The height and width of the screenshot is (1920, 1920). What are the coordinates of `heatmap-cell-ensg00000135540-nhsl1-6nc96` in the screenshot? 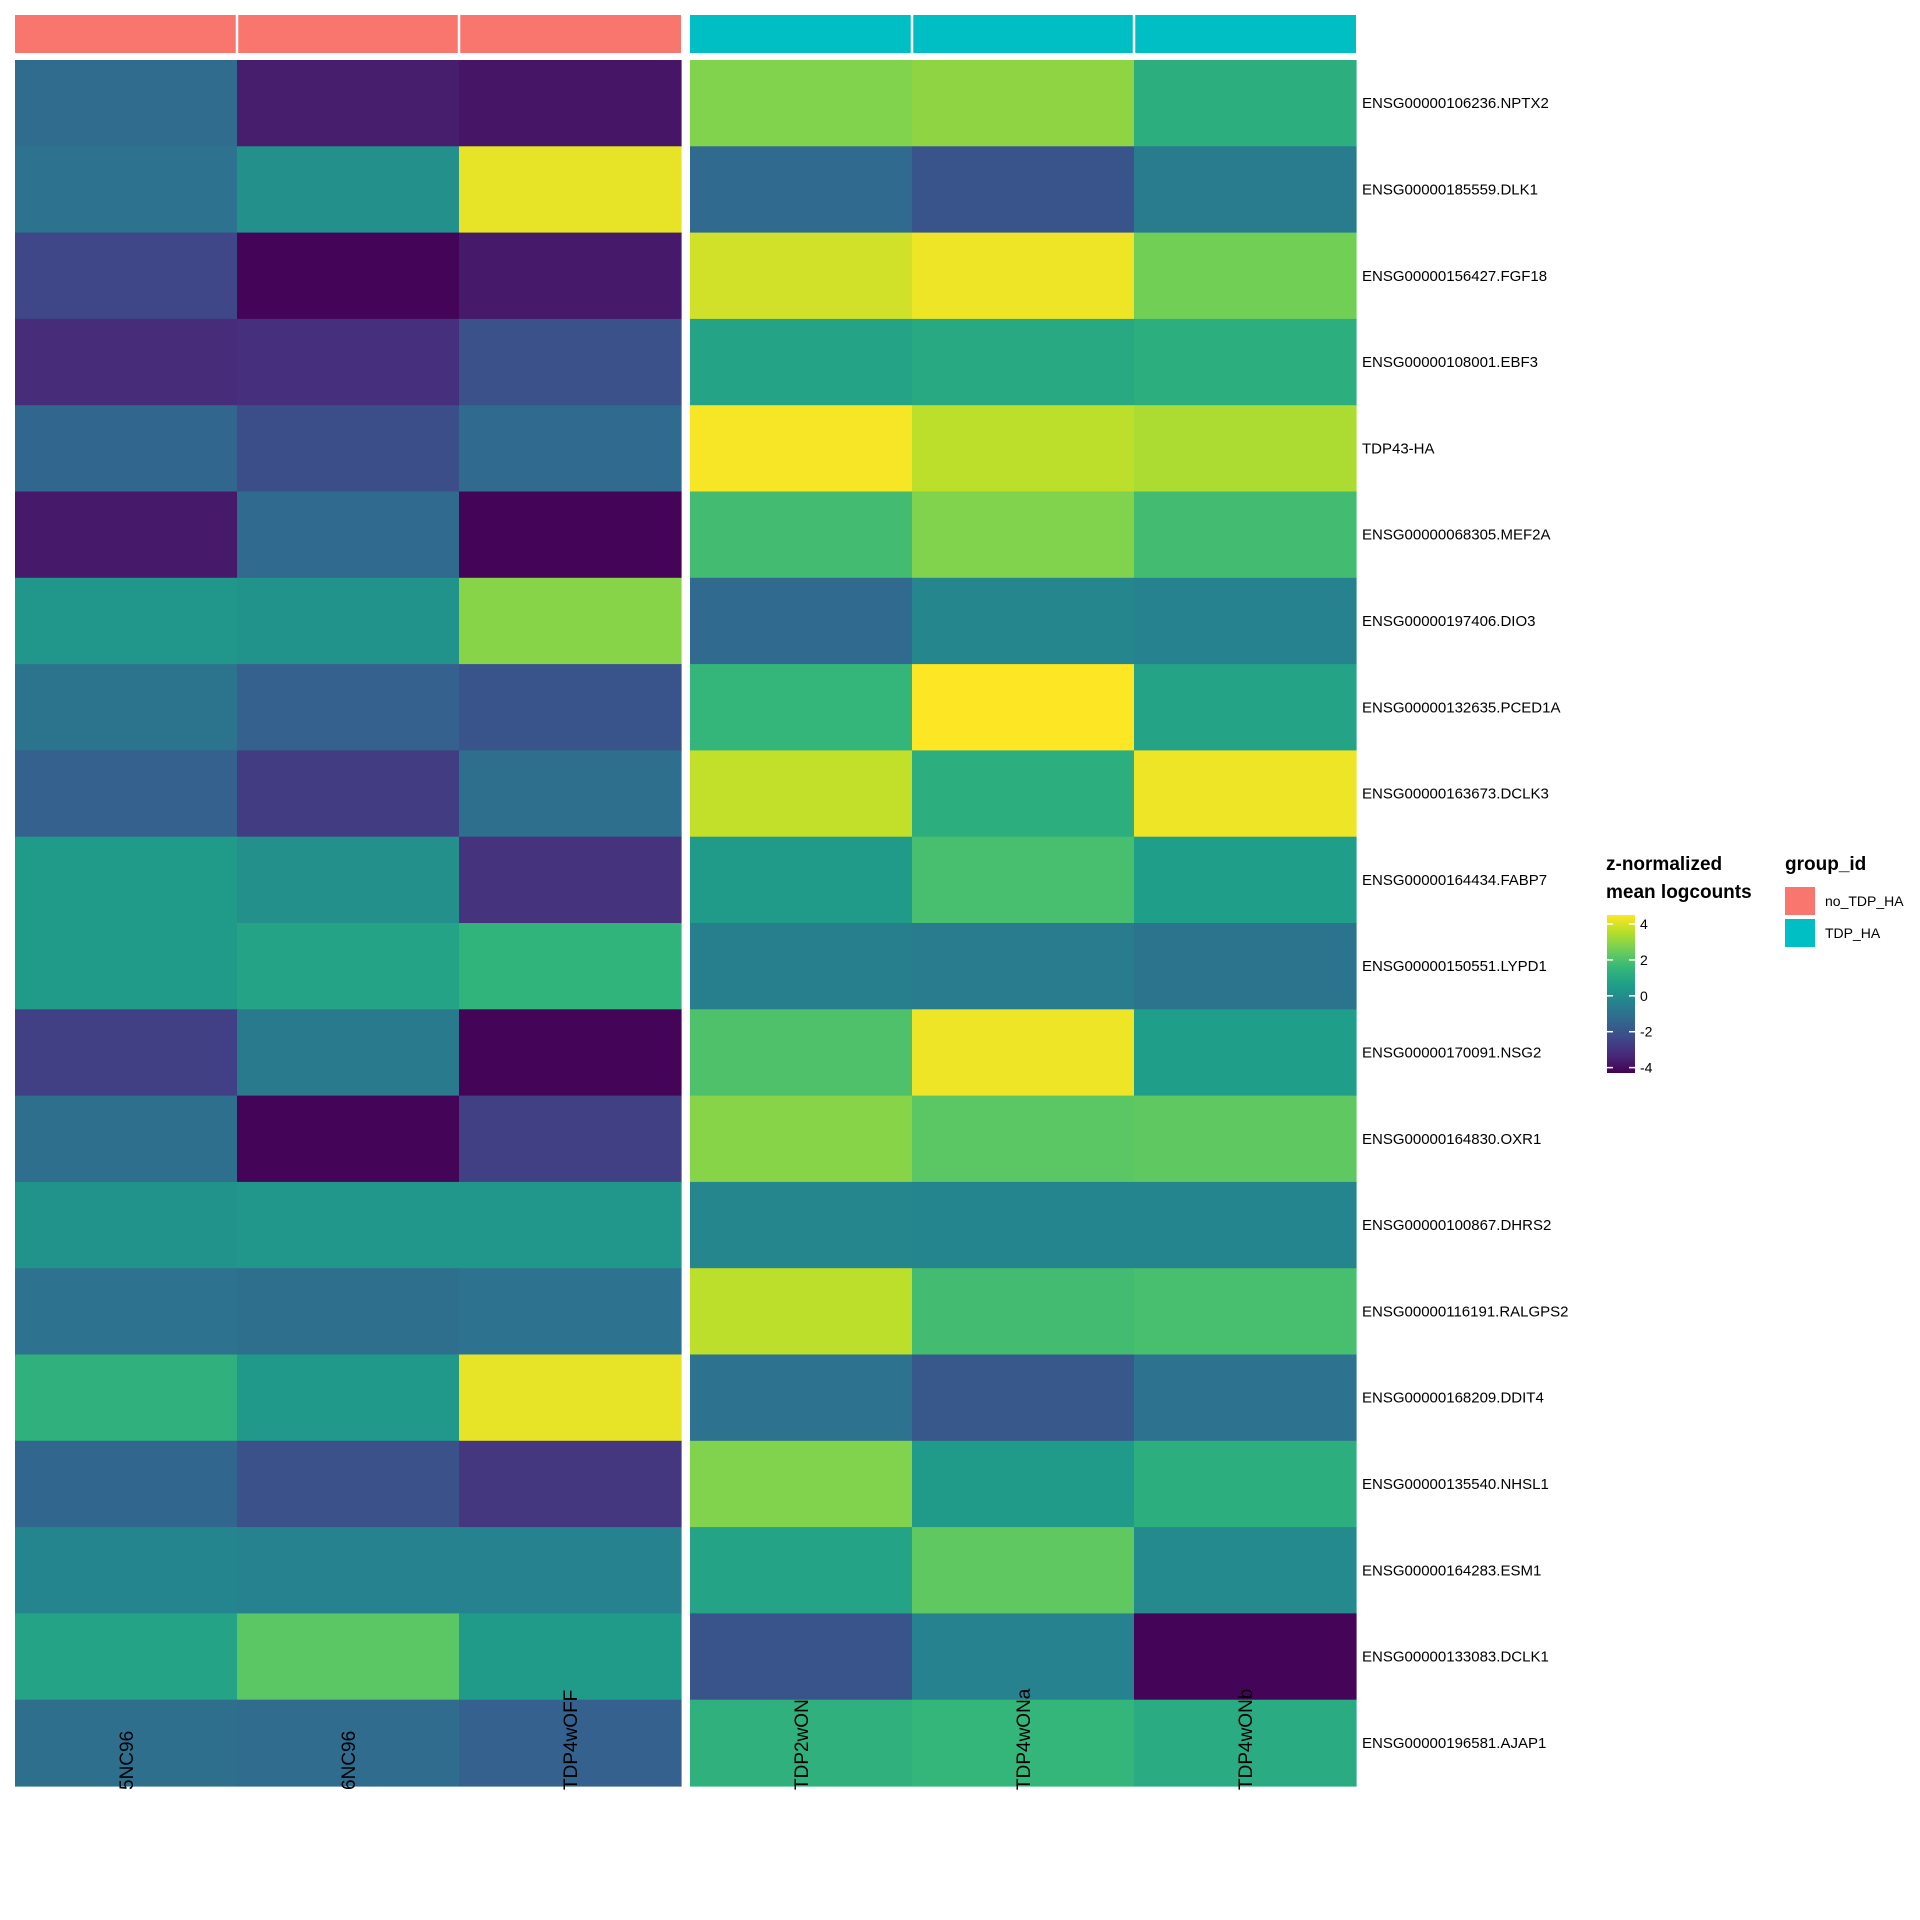 It's located at (348, 1484).